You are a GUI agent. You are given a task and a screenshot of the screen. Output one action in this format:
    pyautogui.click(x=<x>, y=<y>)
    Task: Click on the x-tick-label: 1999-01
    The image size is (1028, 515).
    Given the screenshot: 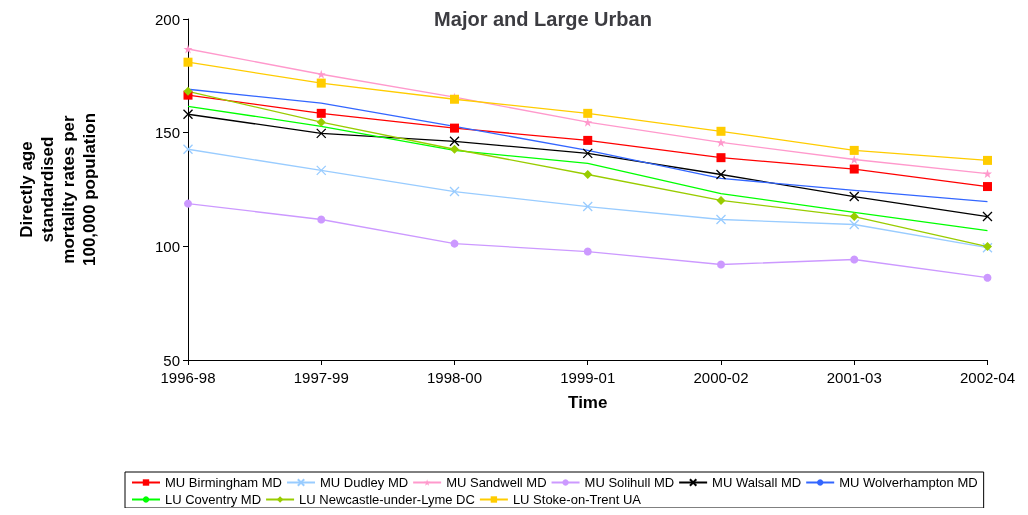 What is the action you would take?
    pyautogui.click(x=588, y=377)
    